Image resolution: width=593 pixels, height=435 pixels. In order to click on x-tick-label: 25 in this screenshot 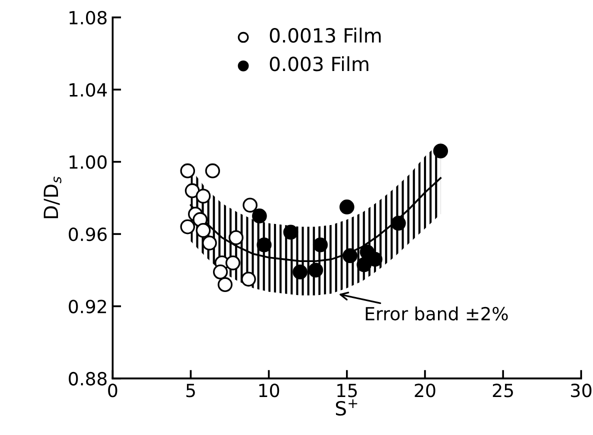, I will do `click(502, 391)`.